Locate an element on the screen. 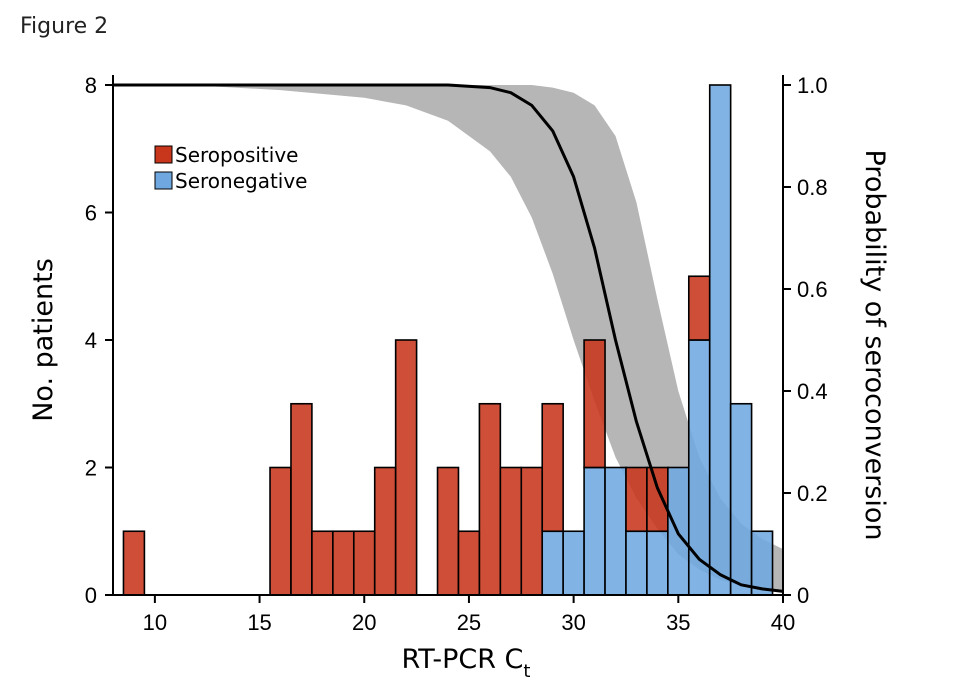 The image size is (958, 690). x-tick-label: 25 is located at coordinates (469, 622).